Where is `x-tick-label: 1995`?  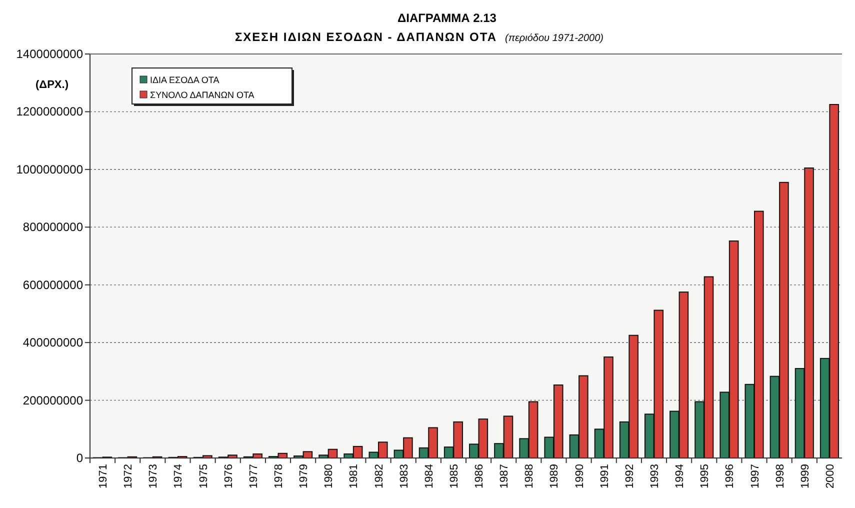 x-tick-label: 1995 is located at coordinates (705, 476).